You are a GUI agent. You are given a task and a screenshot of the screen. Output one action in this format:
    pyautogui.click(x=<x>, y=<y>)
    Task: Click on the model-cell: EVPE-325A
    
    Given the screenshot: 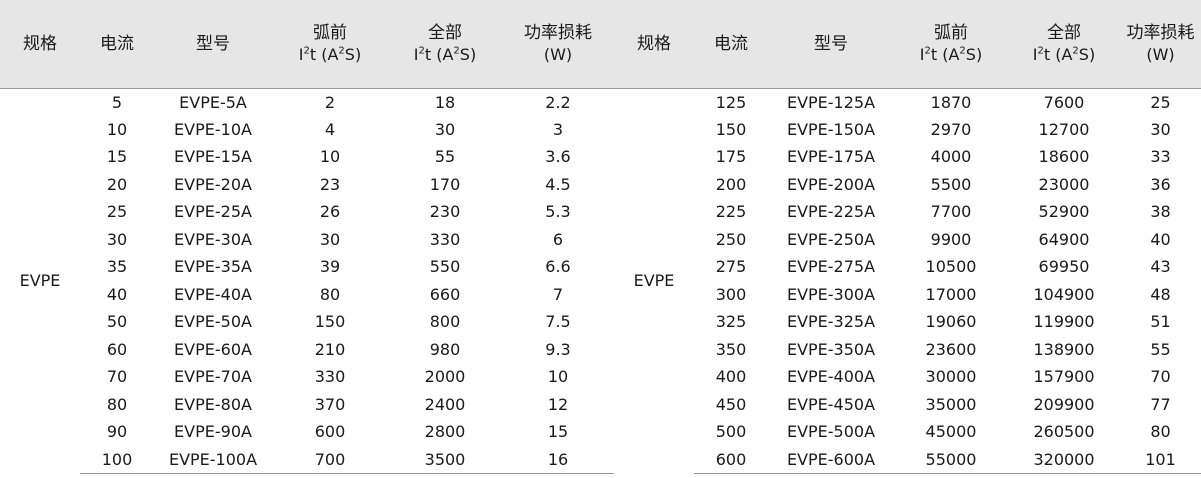 What is the action you would take?
    pyautogui.click(x=831, y=322)
    